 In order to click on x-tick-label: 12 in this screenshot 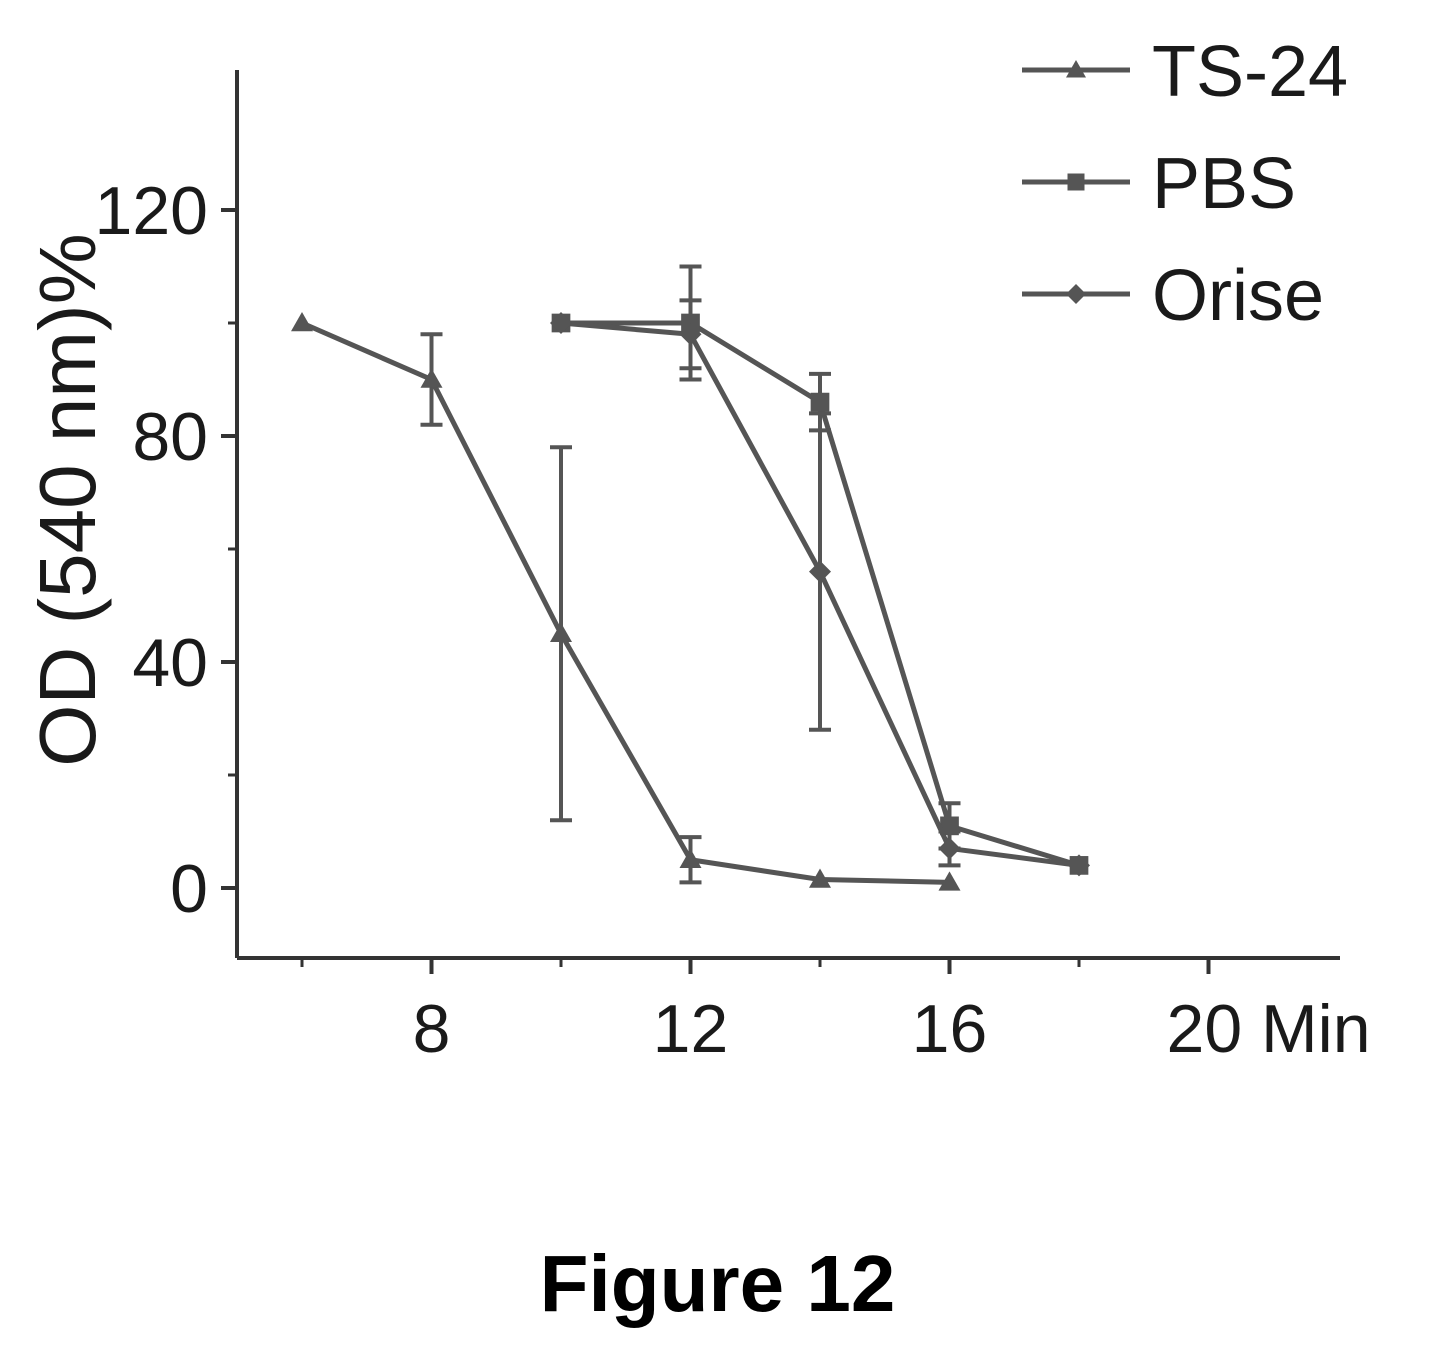, I will do `click(691, 1029)`.